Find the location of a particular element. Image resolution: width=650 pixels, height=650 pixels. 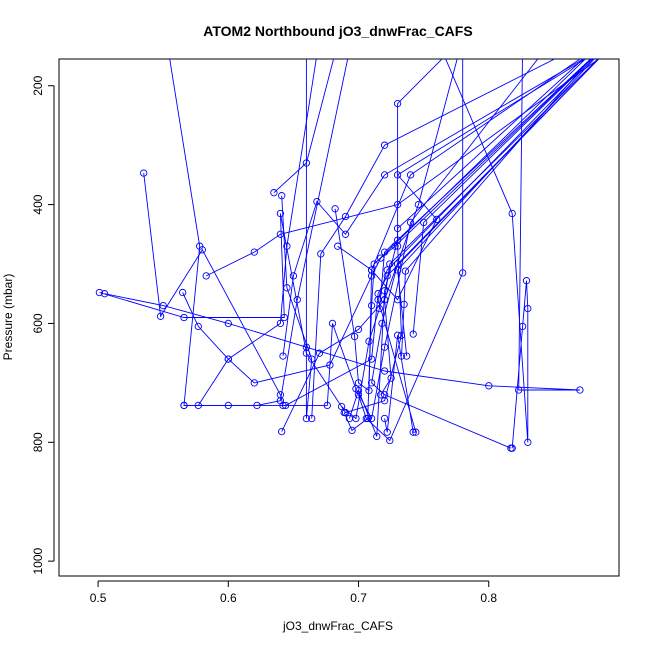

y-tick-label: 800 is located at coordinates (38, 442).